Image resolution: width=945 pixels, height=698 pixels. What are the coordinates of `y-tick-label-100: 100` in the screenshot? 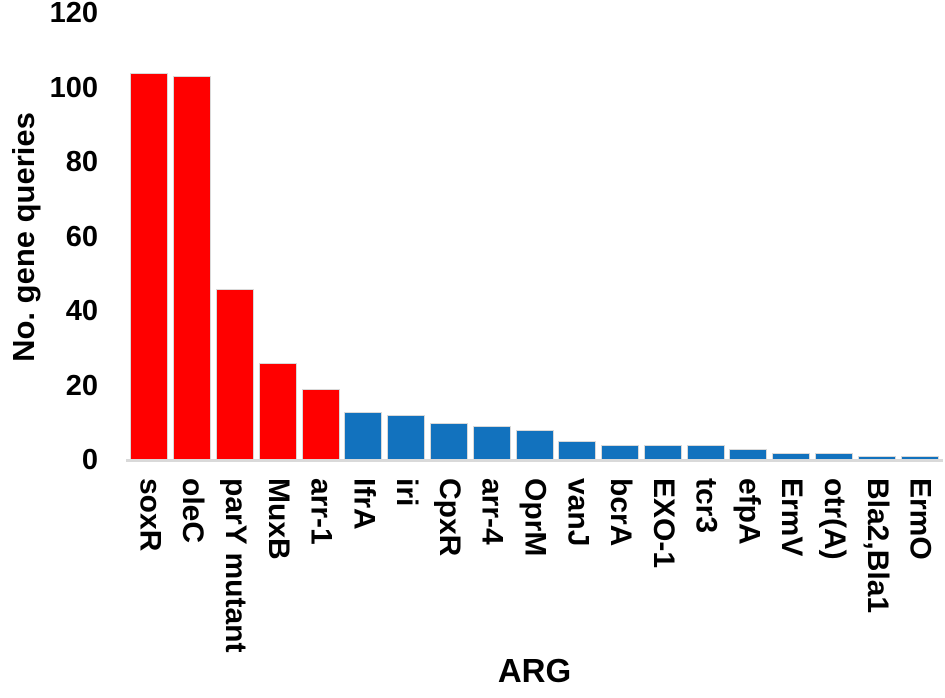 It's located at (73, 87).